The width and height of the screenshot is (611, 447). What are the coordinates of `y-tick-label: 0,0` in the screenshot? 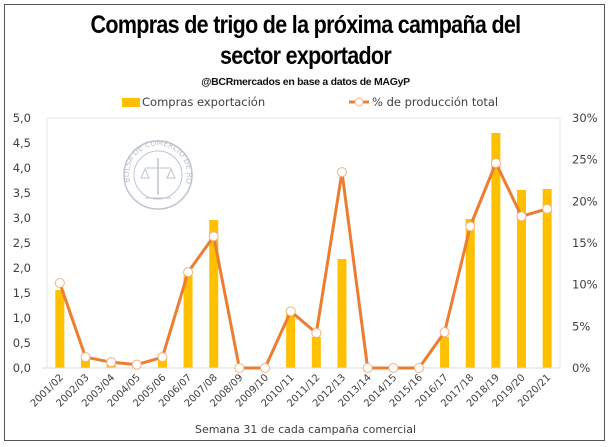 It's located at (22, 368).